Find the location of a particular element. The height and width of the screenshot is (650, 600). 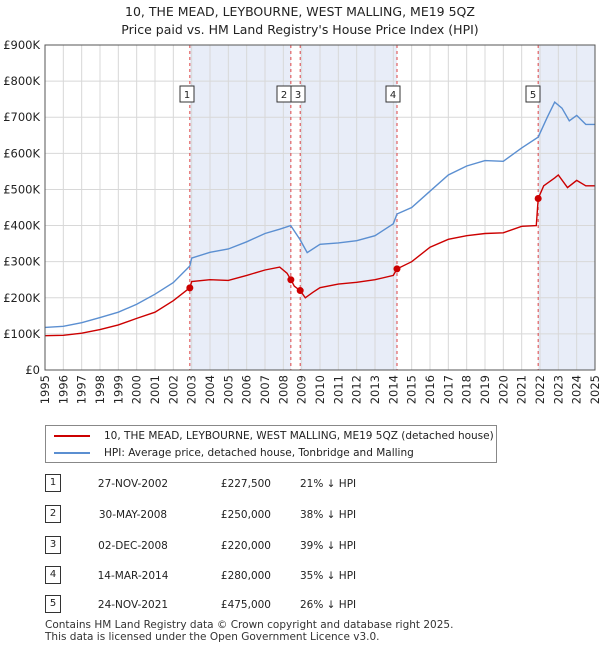

sale-price: £227,500 is located at coordinates (245, 484).